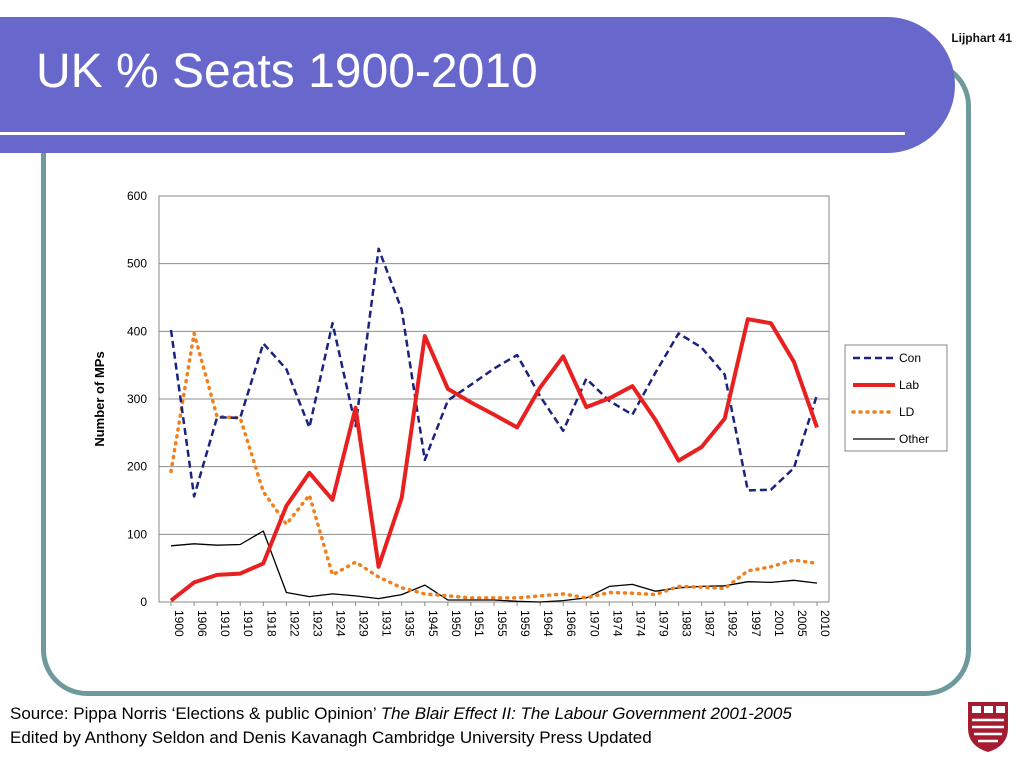  What do you see at coordinates (914, 439) in the screenshot?
I see `legend-label-other: Other` at bounding box center [914, 439].